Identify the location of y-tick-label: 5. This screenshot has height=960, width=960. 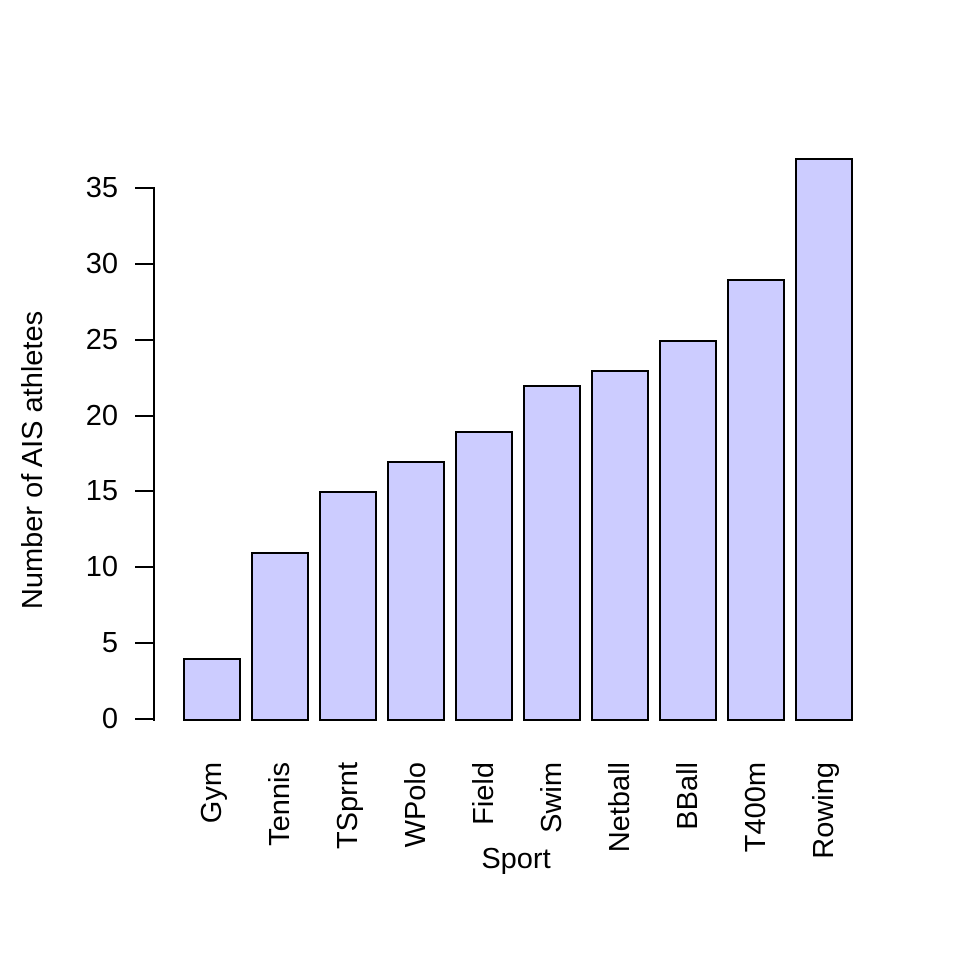
(109, 643).